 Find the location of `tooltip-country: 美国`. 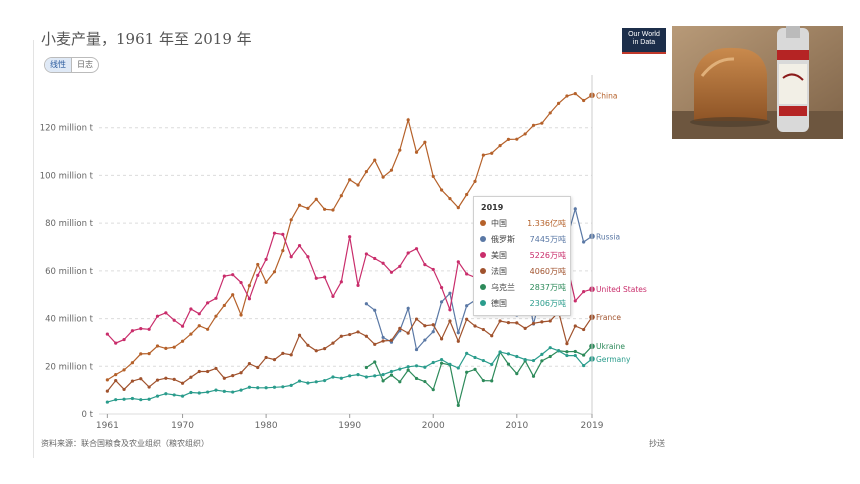

tooltip-country: 美国 is located at coordinates (499, 255).